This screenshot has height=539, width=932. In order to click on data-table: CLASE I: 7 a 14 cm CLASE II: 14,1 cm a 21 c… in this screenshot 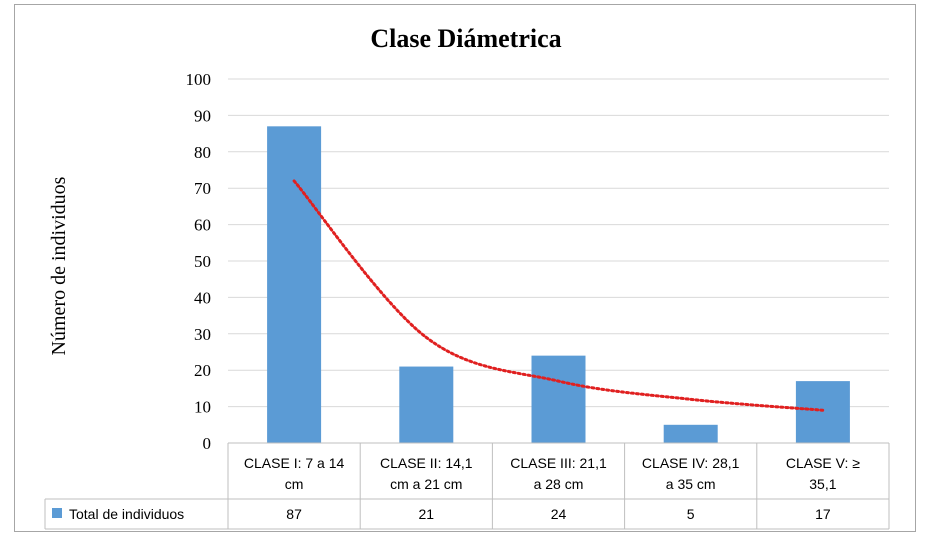, I will do `click(467, 486)`.